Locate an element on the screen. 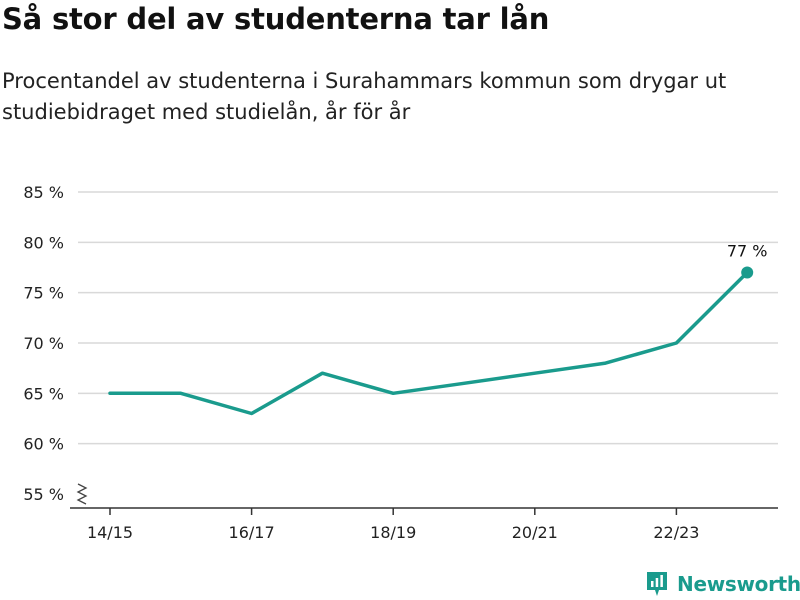 This screenshot has width=800, height=600. x-tick-label: 18/19 is located at coordinates (393, 532).